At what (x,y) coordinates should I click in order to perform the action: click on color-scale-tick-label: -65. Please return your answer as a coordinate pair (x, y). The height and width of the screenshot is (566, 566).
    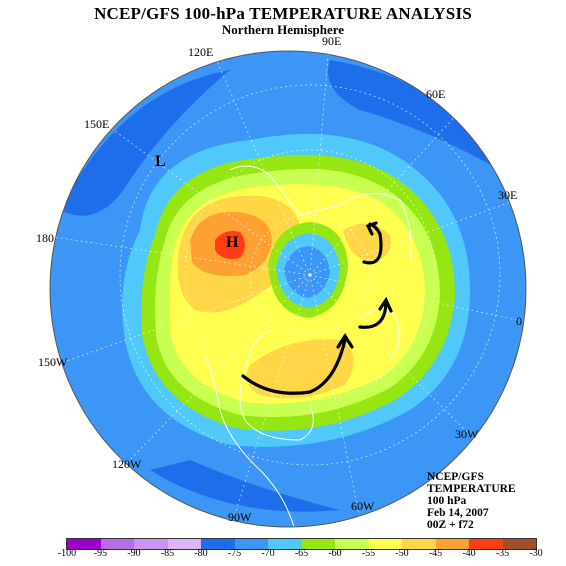
    Looking at the image, I should click on (301, 553).